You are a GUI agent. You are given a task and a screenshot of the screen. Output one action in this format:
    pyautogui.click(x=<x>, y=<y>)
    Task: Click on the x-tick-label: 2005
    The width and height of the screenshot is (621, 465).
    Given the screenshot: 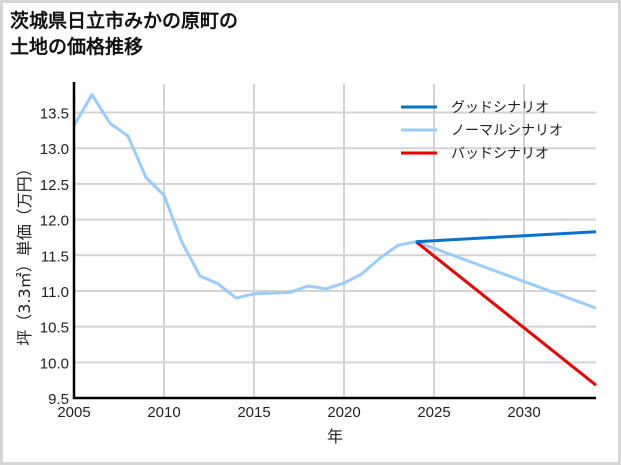 What is the action you would take?
    pyautogui.click(x=73, y=412)
    